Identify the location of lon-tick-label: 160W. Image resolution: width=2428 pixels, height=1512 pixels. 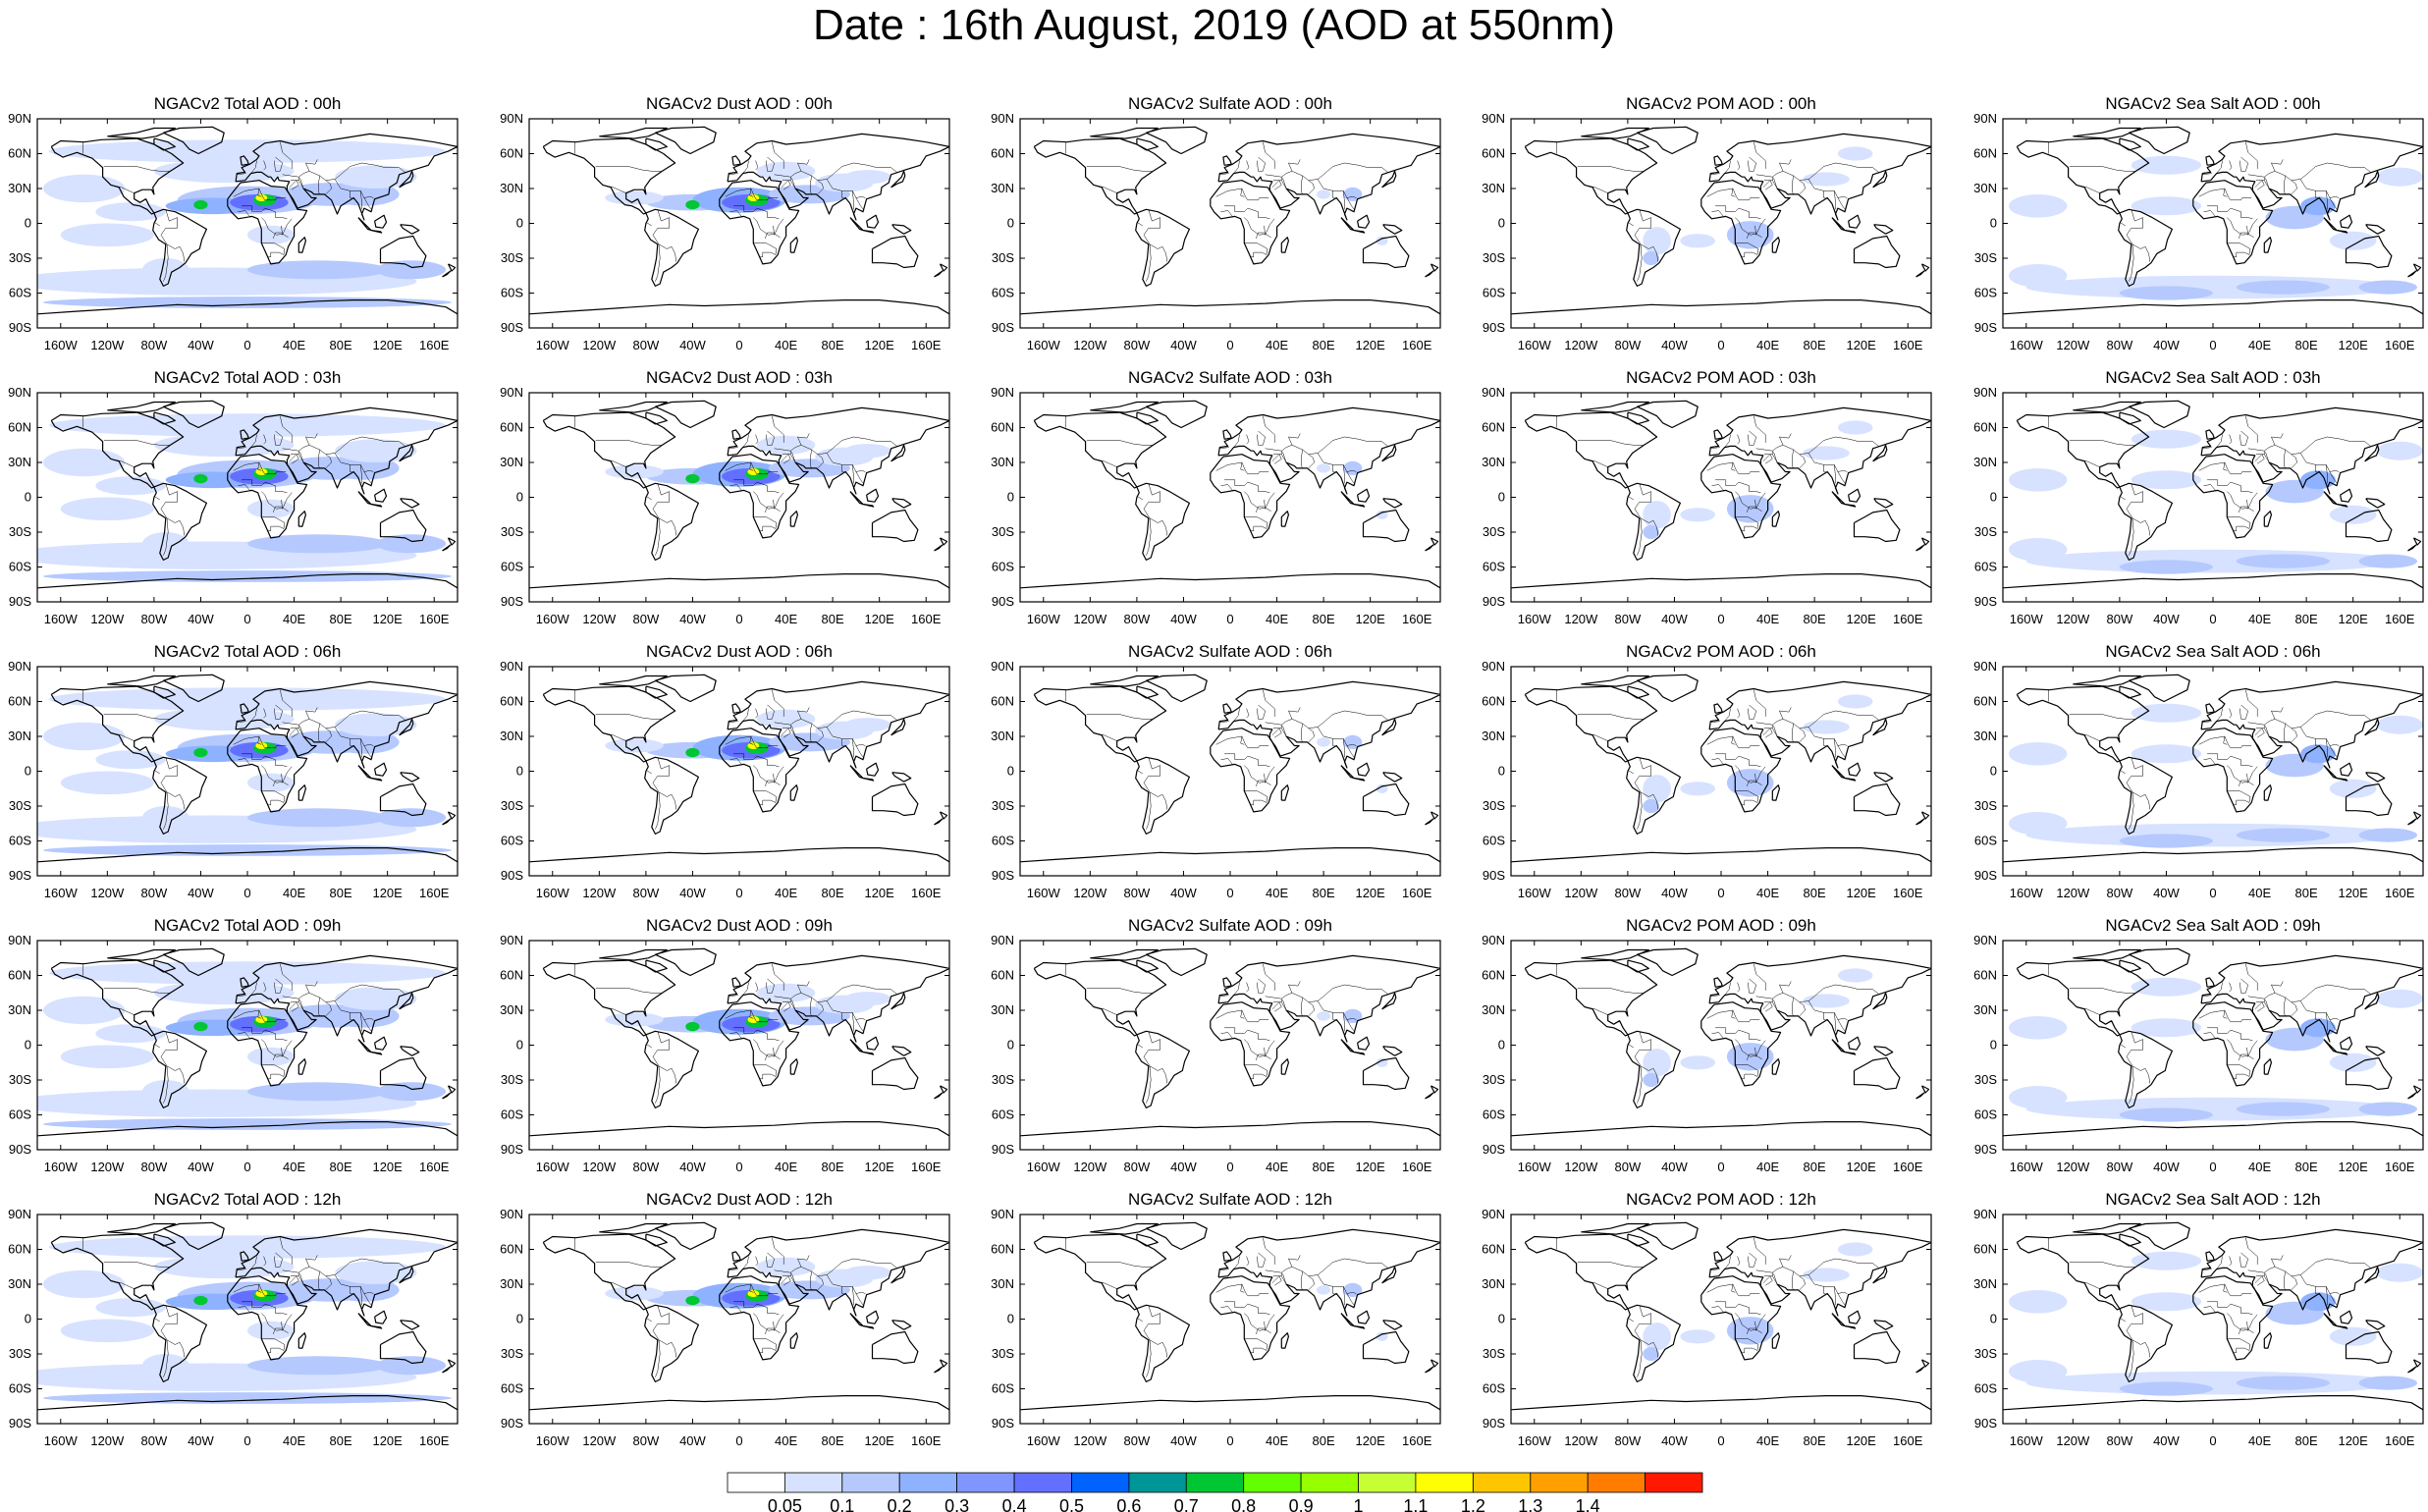
(2027, 1167).